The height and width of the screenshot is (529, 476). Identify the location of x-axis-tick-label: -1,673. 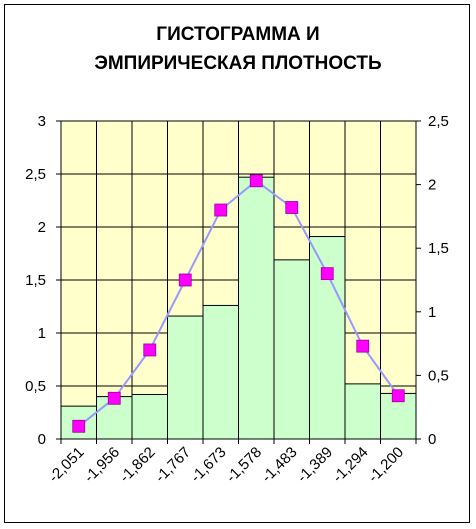
(208, 465).